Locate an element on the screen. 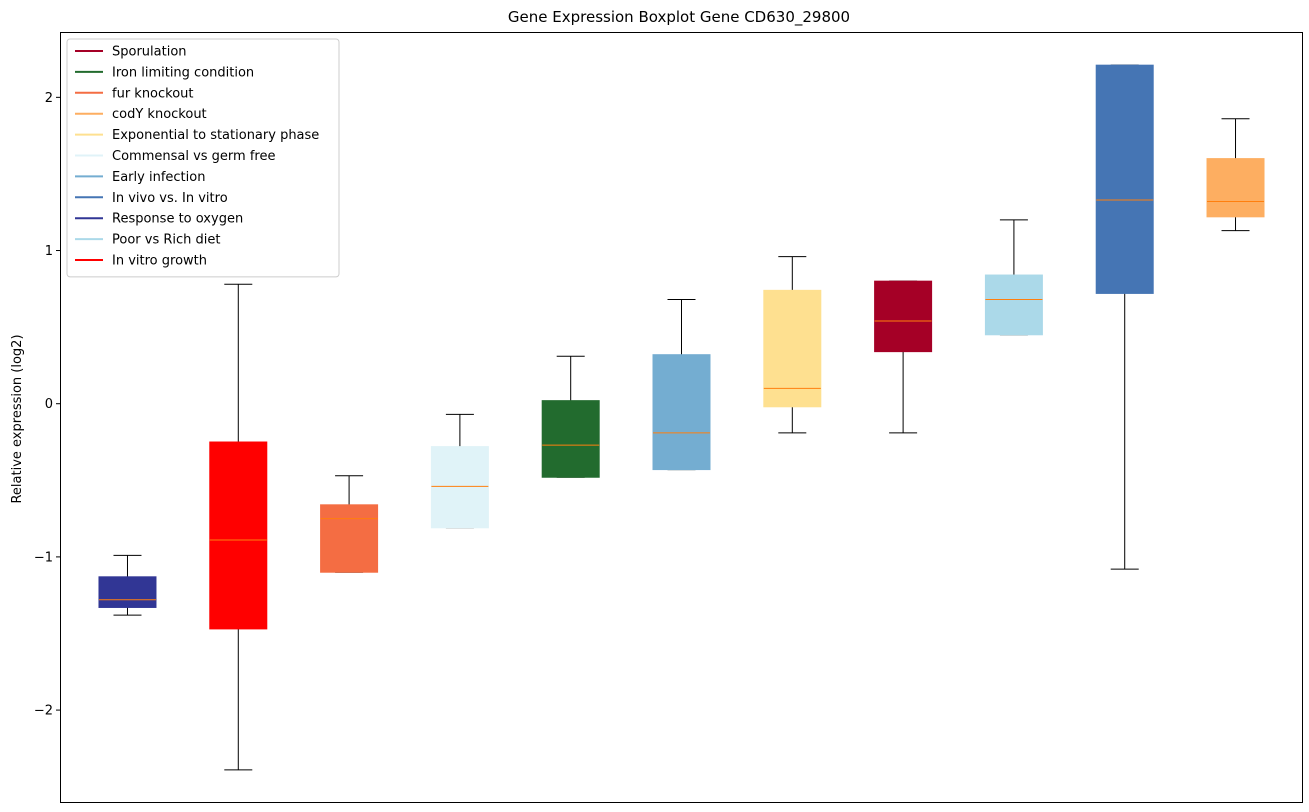 Image resolution: width=1309 pixels, height=812 pixels. legend-entry: In vivo vs. In vitro is located at coordinates (151, 198).